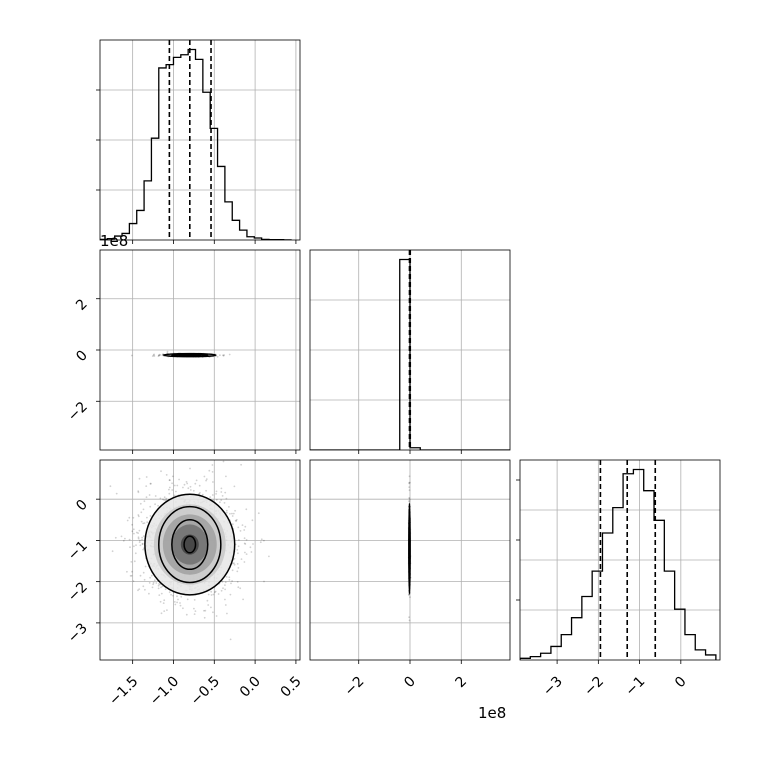 The height and width of the screenshot is (760, 760). I want to click on xtick-label-p2-0: −3, so click(553, 687).